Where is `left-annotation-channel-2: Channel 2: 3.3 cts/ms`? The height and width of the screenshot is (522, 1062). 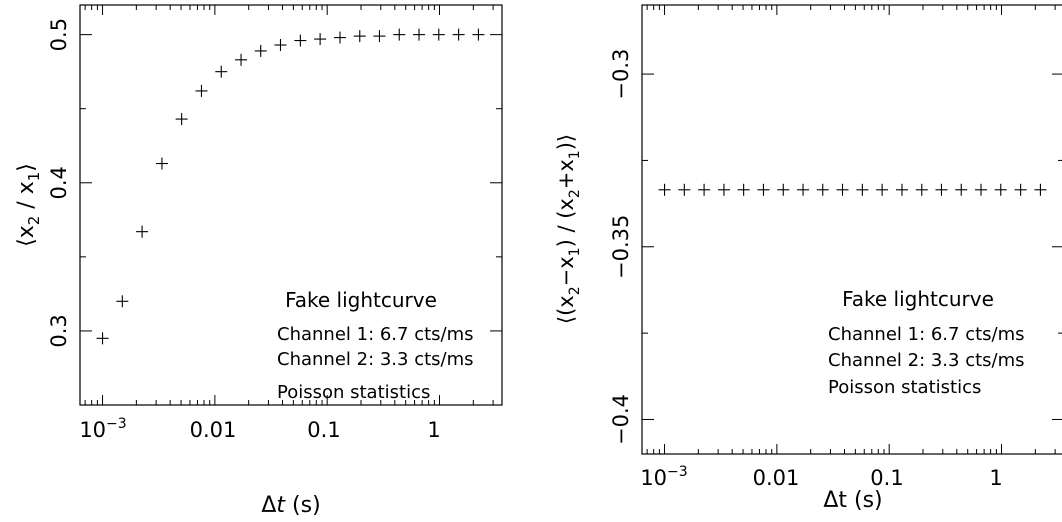 left-annotation-channel-2: Channel 2: 3.3 cts/ms is located at coordinates (375, 359).